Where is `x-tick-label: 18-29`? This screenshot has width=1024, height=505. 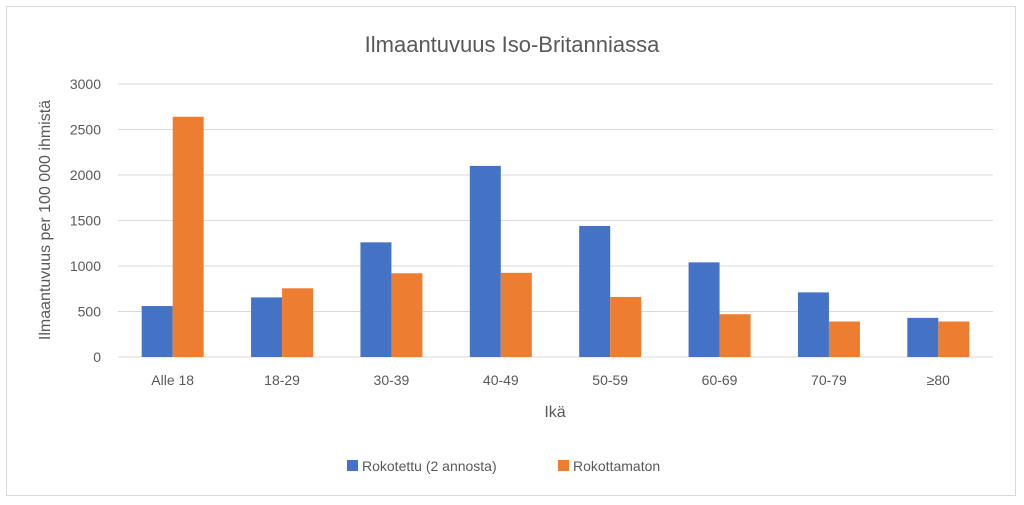
x-tick-label: 18-29 is located at coordinates (282, 380).